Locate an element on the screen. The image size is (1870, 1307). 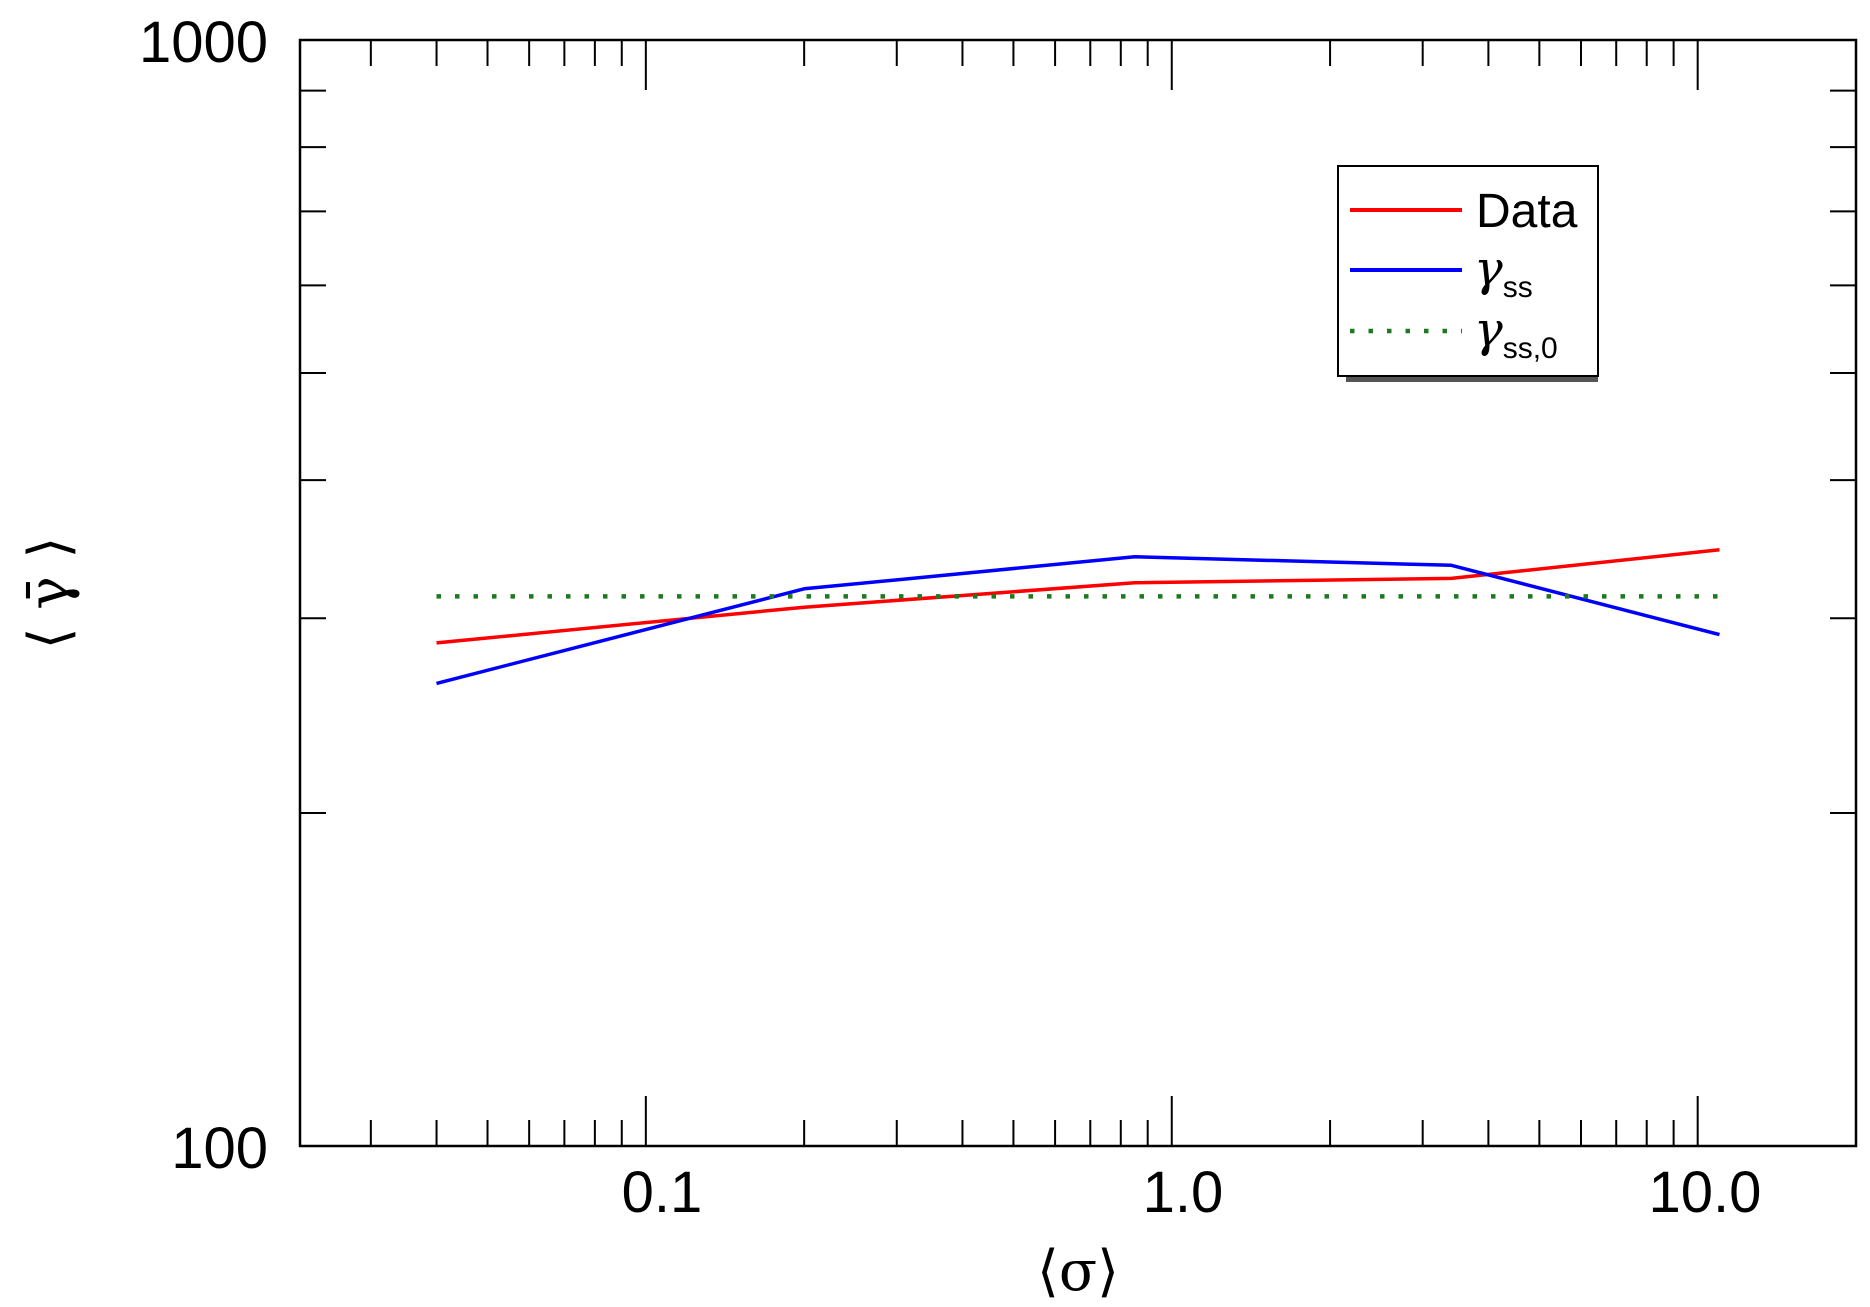
legend-label-gamma-ss: γss is located at coordinates (1503, 272).